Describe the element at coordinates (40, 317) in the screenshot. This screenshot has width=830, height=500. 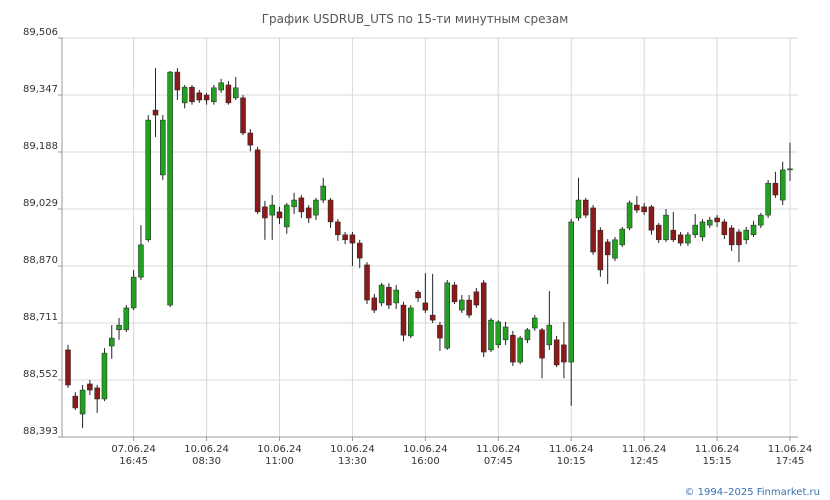
I see `y-tick-label: 88,711` at that location.